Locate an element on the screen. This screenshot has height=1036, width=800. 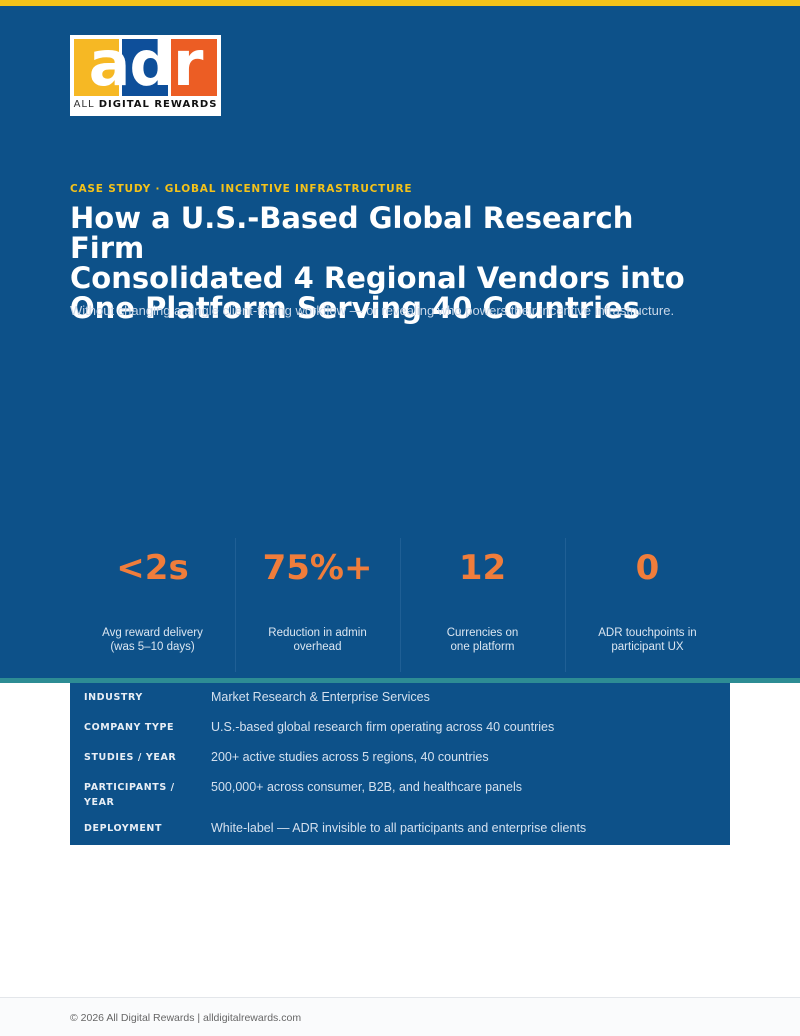
teal-divider is located at coordinates (400, 680).